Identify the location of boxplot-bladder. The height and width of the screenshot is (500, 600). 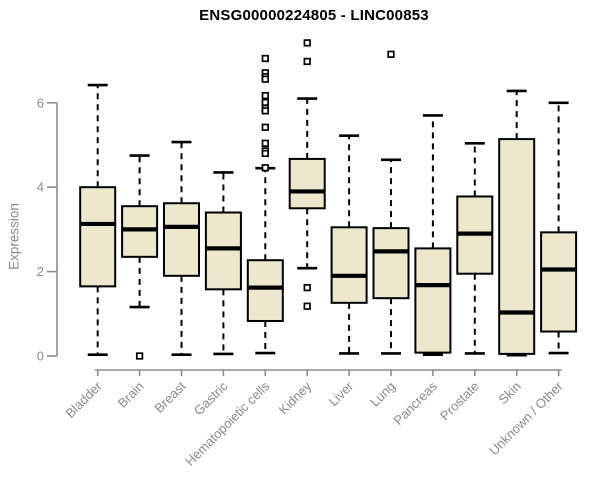
(98, 220).